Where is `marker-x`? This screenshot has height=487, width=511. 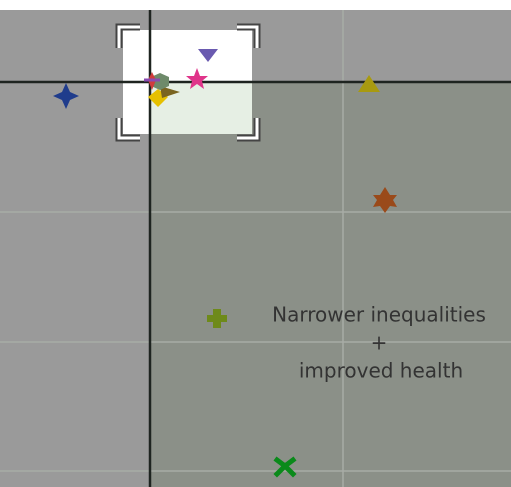 marker-x is located at coordinates (285, 467).